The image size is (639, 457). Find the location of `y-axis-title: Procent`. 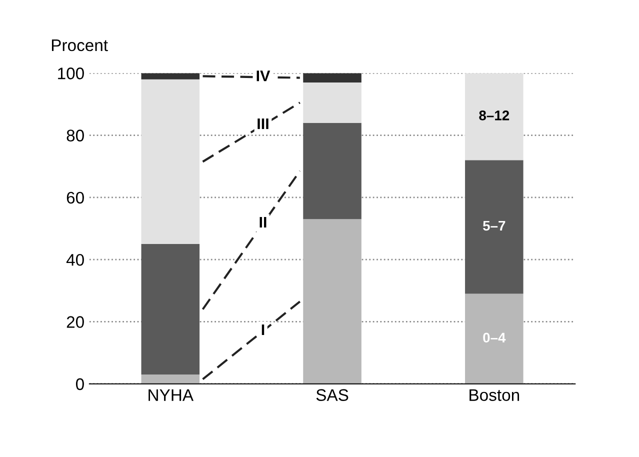

y-axis-title: Procent is located at coordinates (80, 46).